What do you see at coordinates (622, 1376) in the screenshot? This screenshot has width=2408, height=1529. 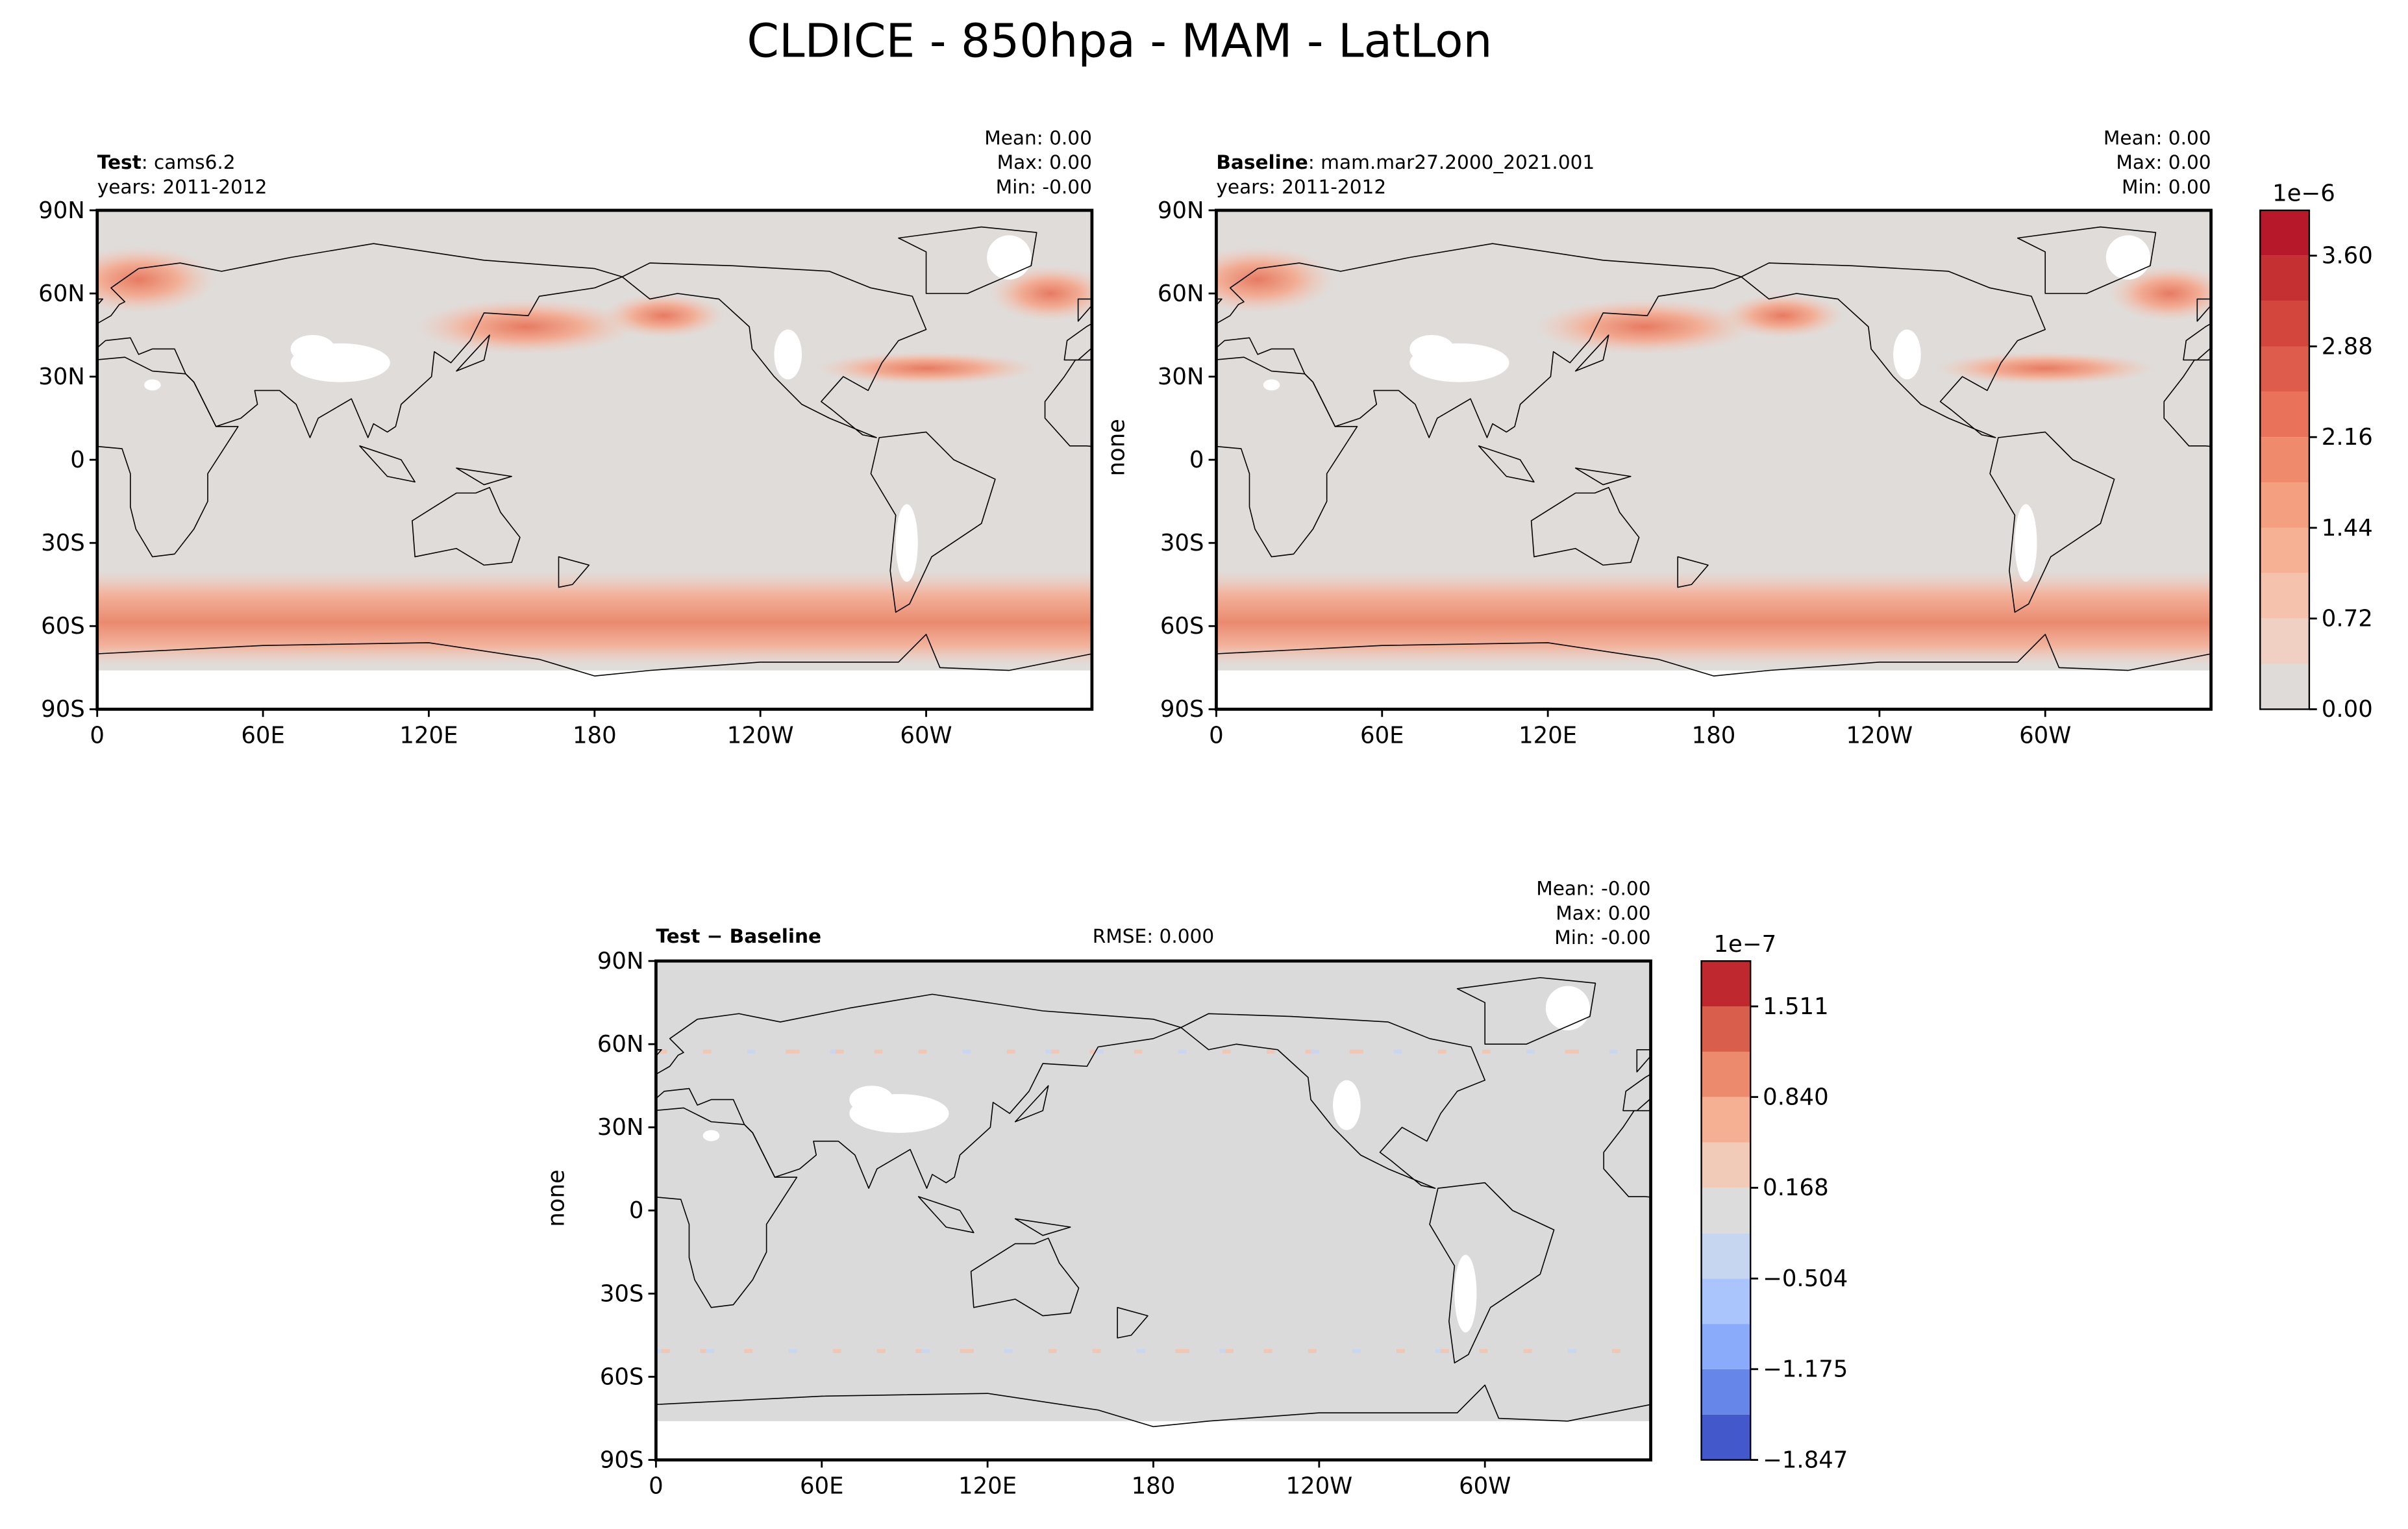 I see `y-tick-label: 60S` at bounding box center [622, 1376].